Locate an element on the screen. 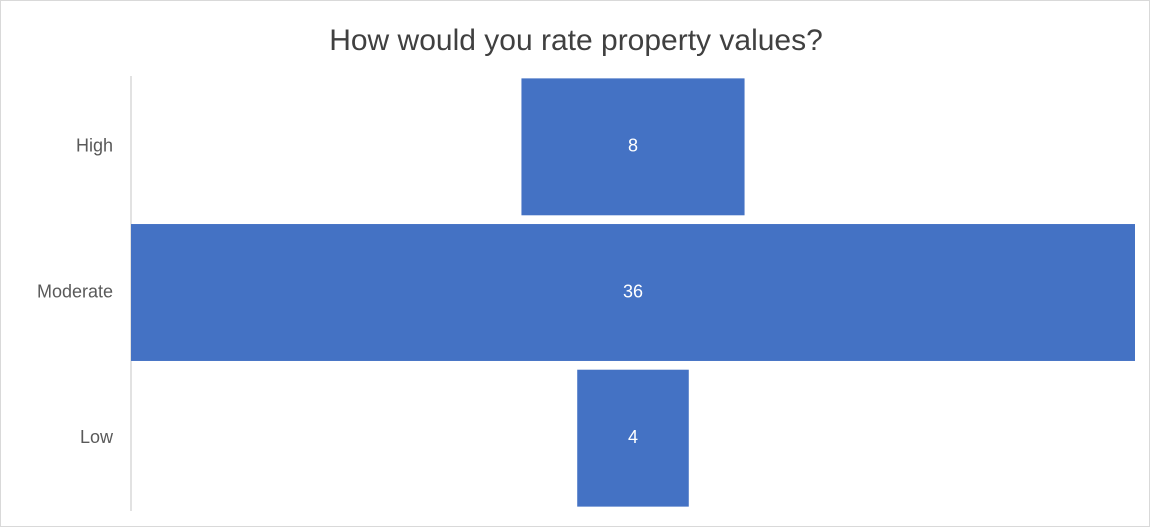  value-label: 8 is located at coordinates (633, 146).